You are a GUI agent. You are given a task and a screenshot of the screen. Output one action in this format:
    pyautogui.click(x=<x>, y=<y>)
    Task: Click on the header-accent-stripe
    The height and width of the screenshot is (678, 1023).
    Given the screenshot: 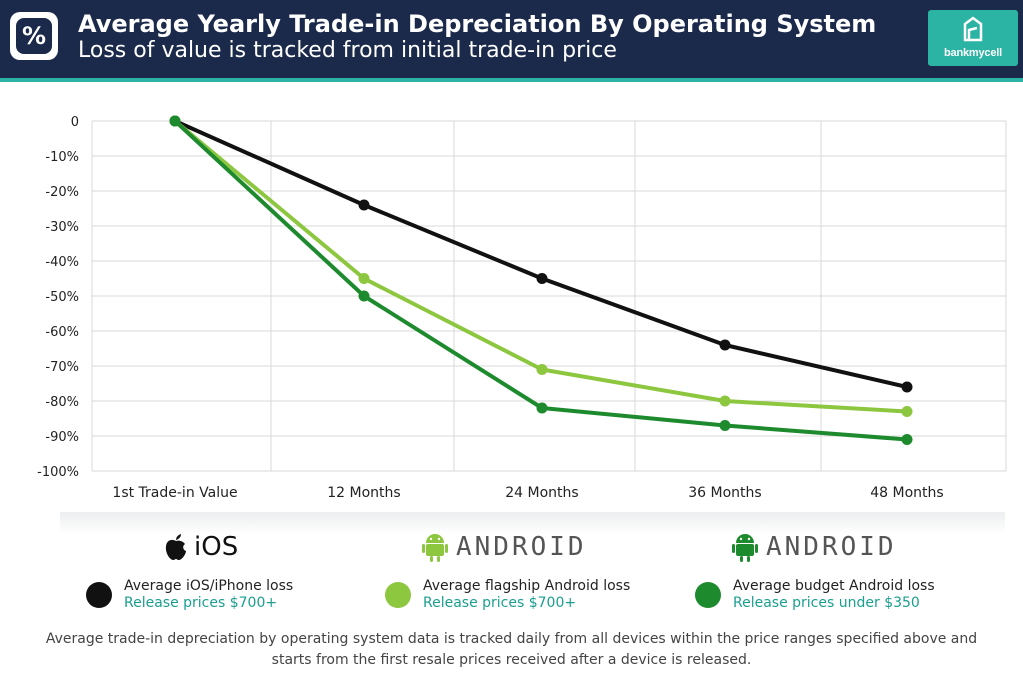 What is the action you would take?
    pyautogui.click(x=511, y=80)
    